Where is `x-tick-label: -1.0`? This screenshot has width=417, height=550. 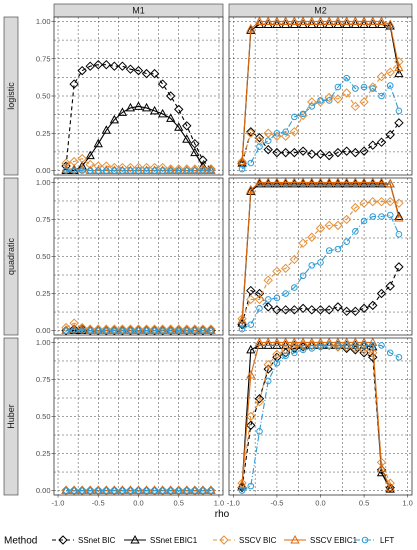
x-tick-label: -1.0 is located at coordinates (58, 503).